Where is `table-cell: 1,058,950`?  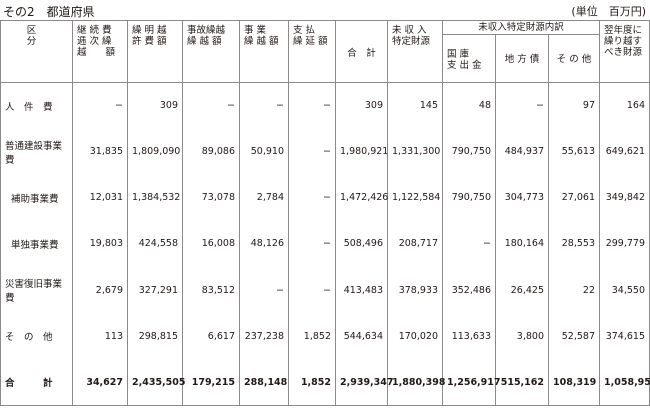
table-cell: 1,058,950 is located at coordinates (624, 383).